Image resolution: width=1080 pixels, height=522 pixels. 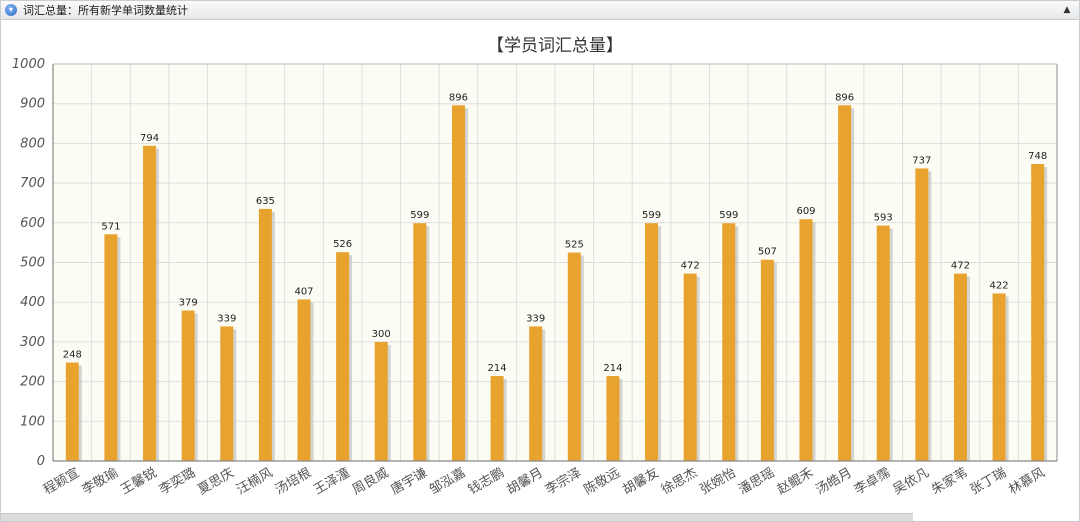 What do you see at coordinates (139, 481) in the screenshot?
I see `x-tick-label: 王馨锐` at bounding box center [139, 481].